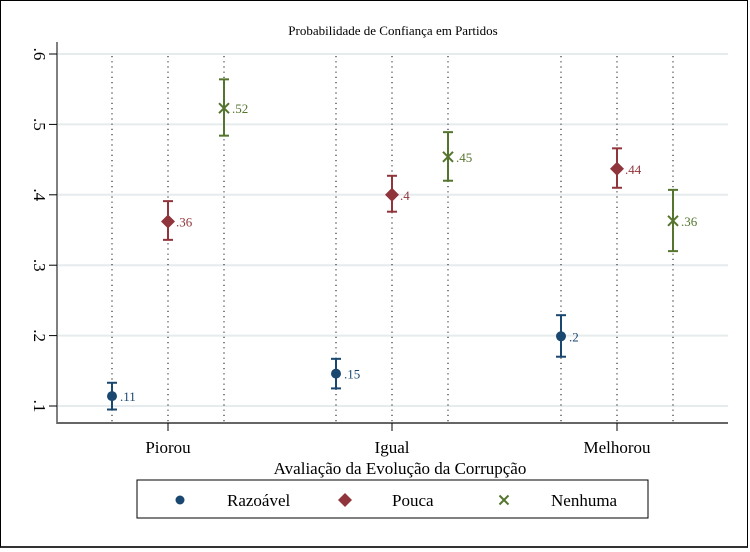 Image resolution: width=750 pixels, height=552 pixels. I want to click on y-tick-label: .6, so click(39, 54).